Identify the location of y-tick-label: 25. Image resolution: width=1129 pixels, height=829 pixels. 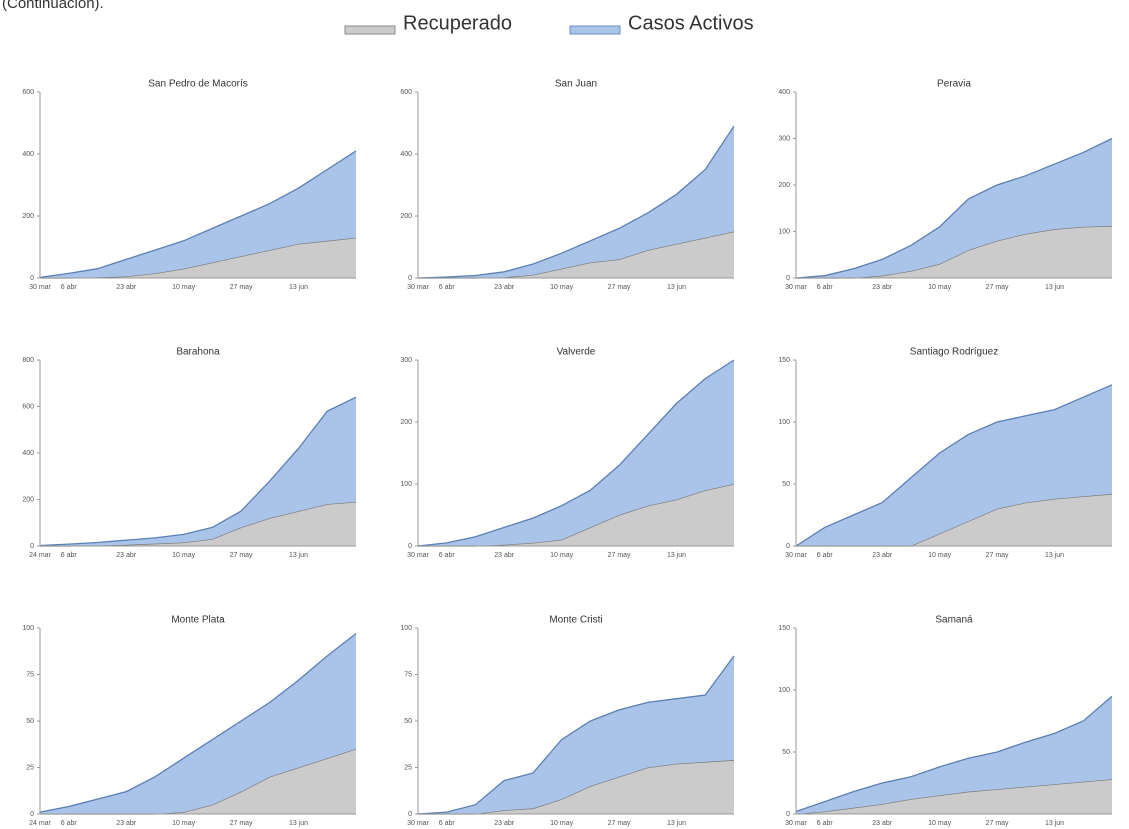
(408, 767).